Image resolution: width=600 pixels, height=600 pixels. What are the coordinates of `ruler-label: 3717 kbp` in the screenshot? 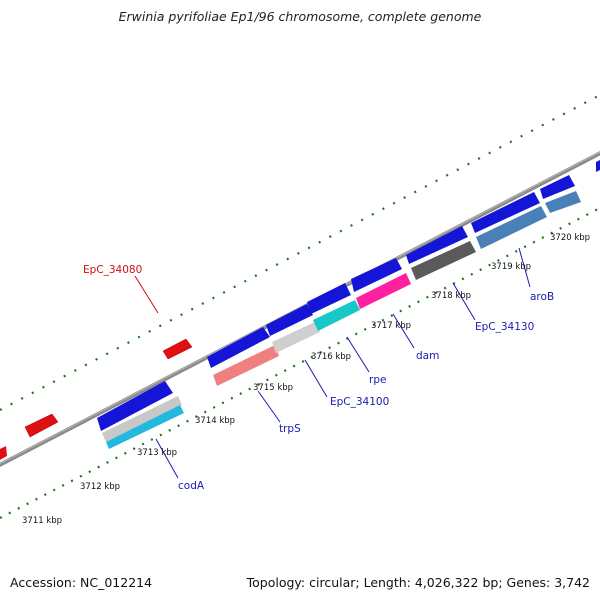 It's located at (391, 326).